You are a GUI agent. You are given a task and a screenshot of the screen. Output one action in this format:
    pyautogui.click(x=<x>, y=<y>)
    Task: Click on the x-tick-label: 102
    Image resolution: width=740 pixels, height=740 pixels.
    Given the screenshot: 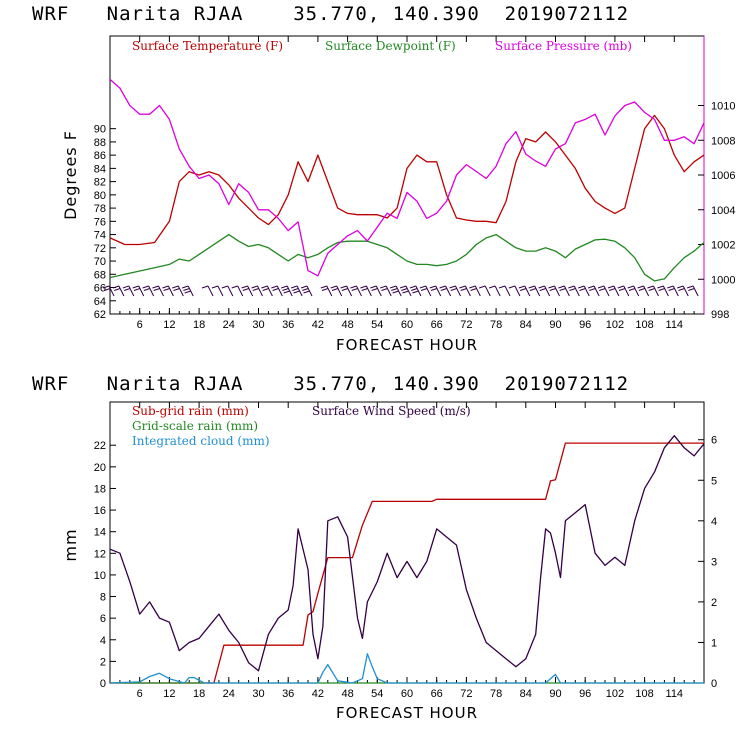 What is the action you would take?
    pyautogui.click(x=615, y=694)
    